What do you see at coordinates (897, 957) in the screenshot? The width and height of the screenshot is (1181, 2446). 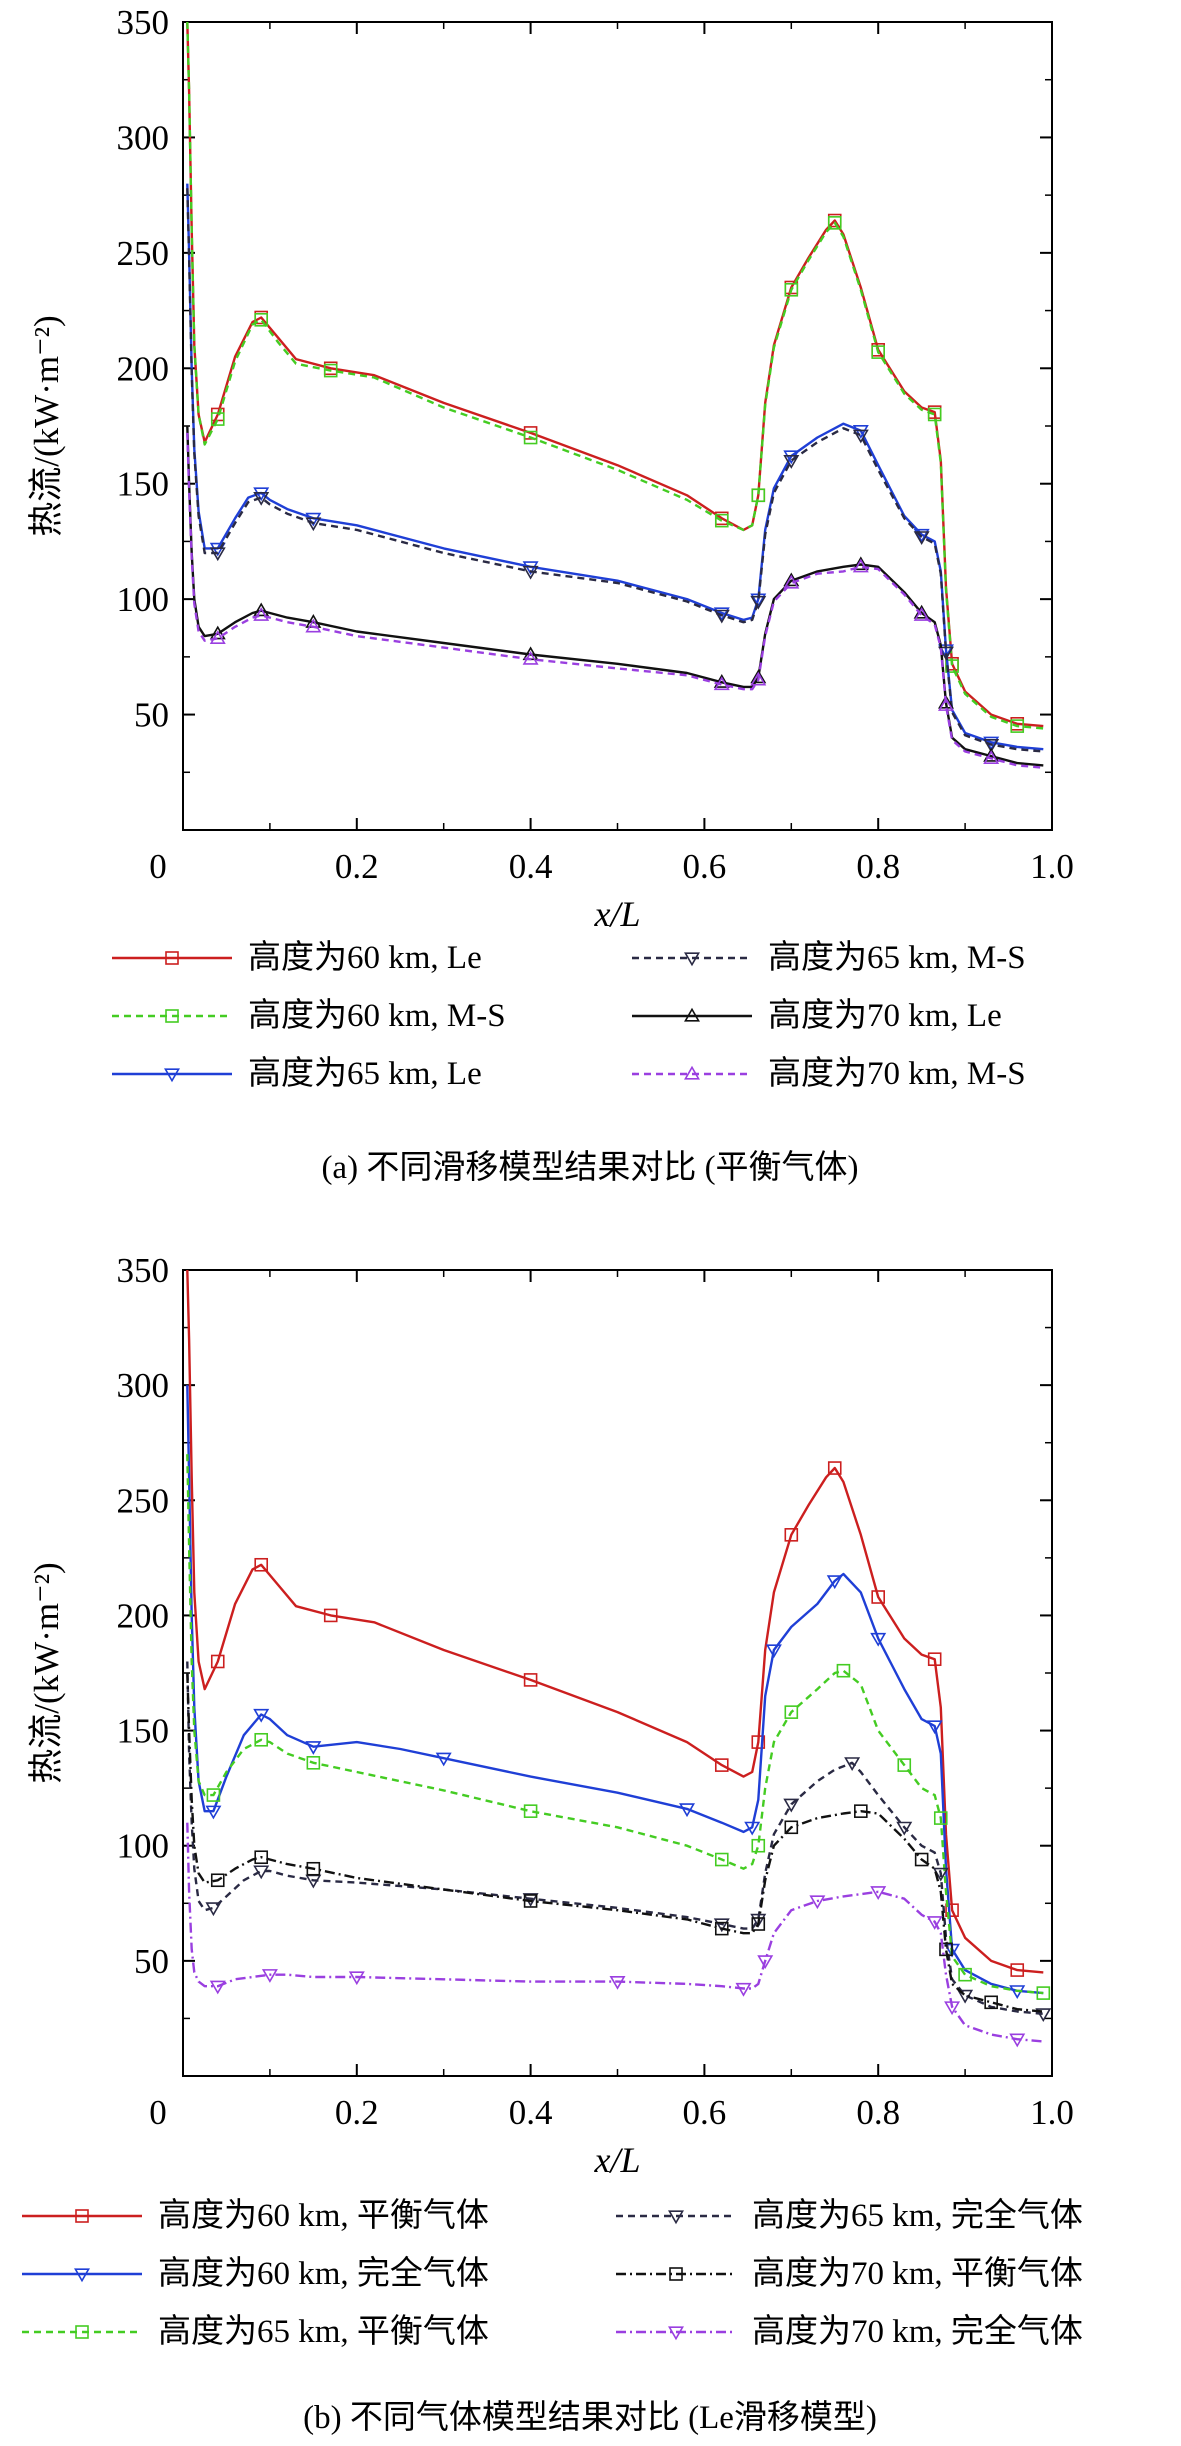 I see `legend-label: 高度为65 km, M-S` at bounding box center [897, 957].